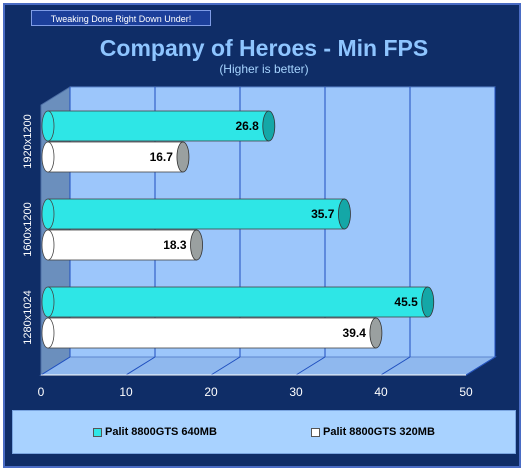 The height and width of the screenshot is (476, 528). Describe the element at coordinates (379, 432) in the screenshot. I see `legend-label-series-2: Palit 8800GTS 320MB` at that location.